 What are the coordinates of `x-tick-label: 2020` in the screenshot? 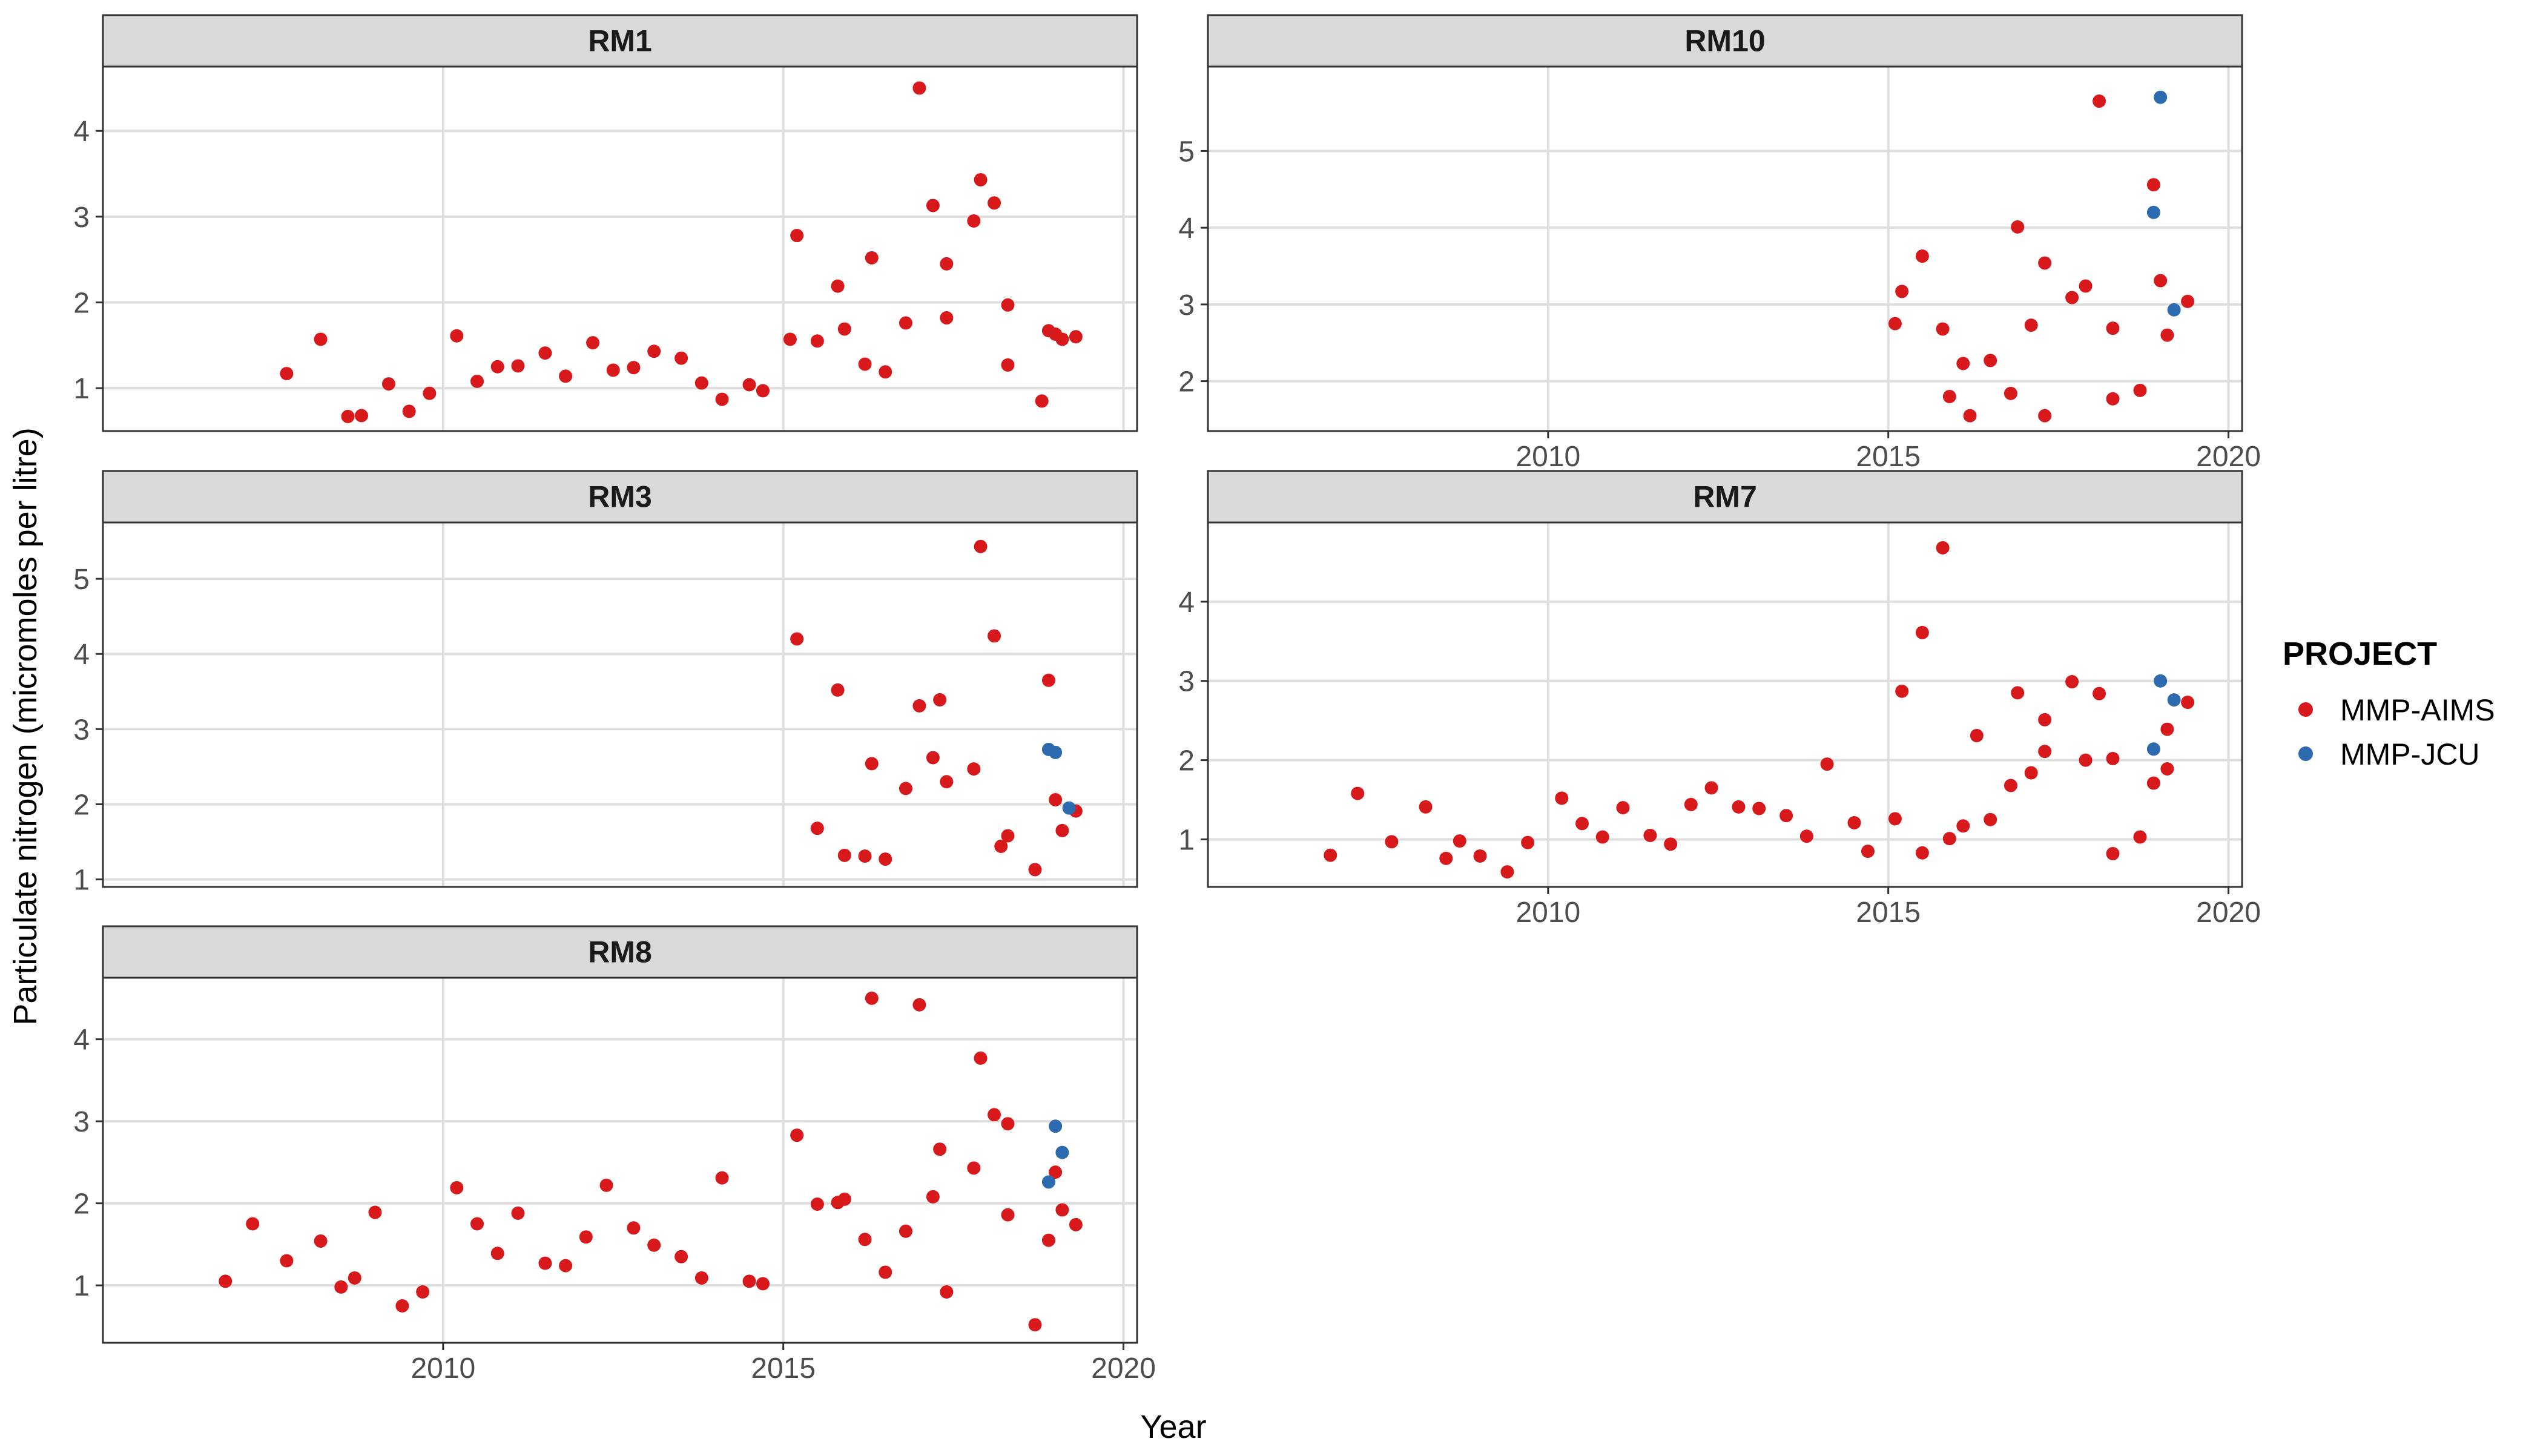 It's located at (2228, 913).